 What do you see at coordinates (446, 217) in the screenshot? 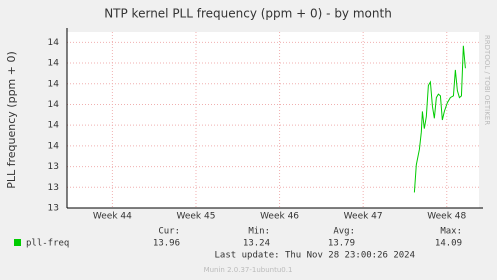
I see `x-tick-label: Week 48` at bounding box center [446, 217].